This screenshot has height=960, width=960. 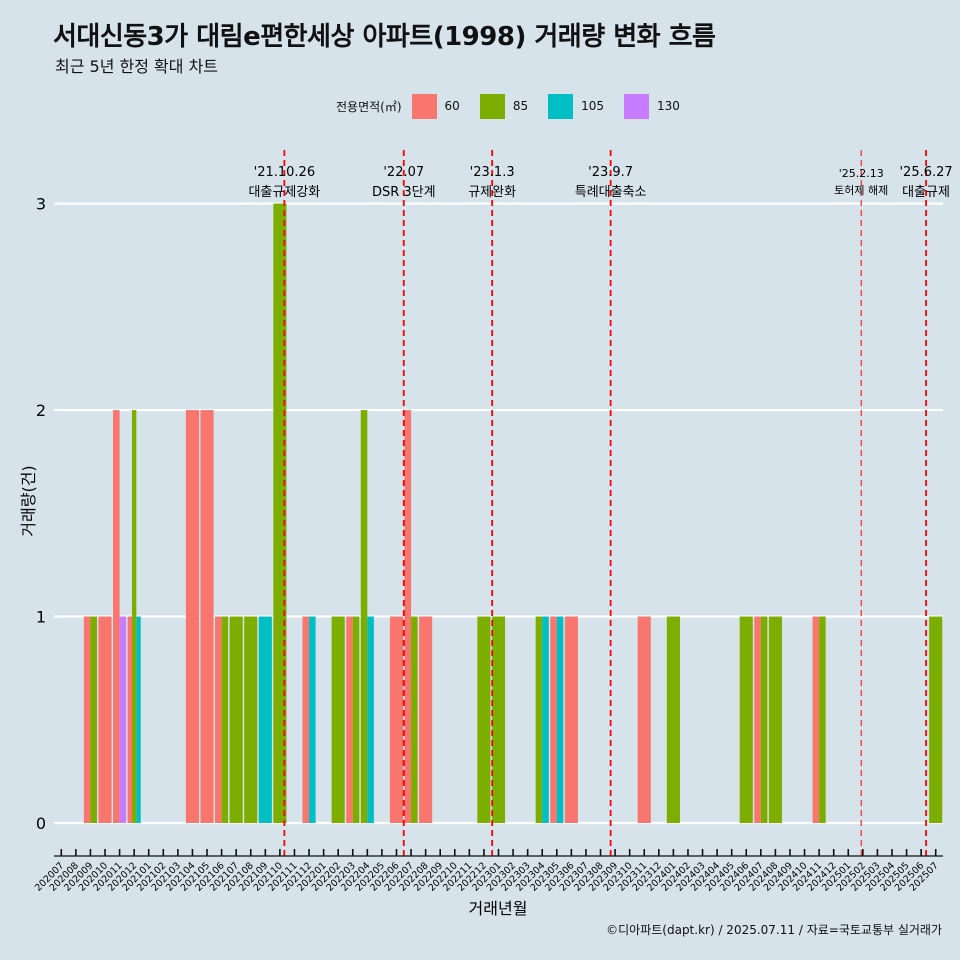 I want to click on chart-title: 서대신동3가 대림e편한세상 아파트(1998) 거래량 변화 흐름, so click(x=384, y=37).